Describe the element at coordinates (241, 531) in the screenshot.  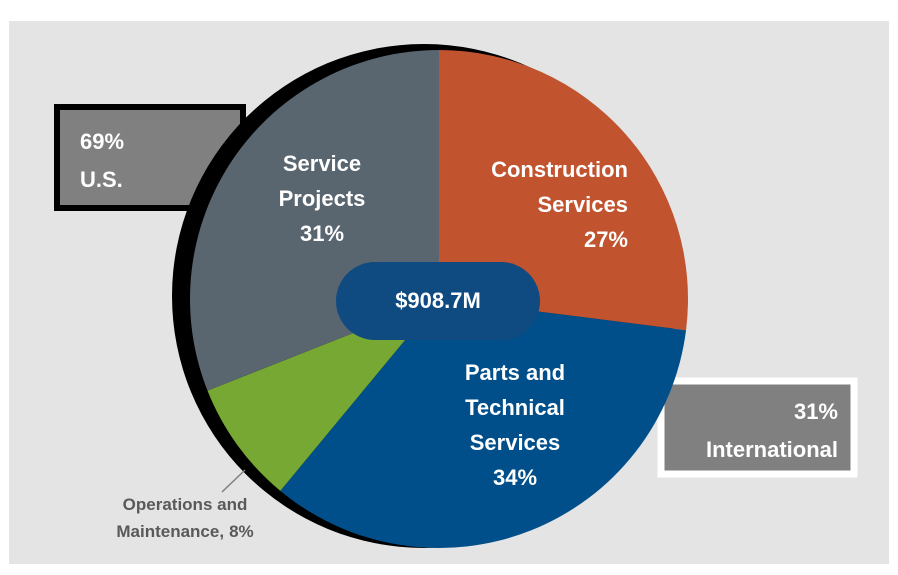
I see `slice-value: 8%` at that location.